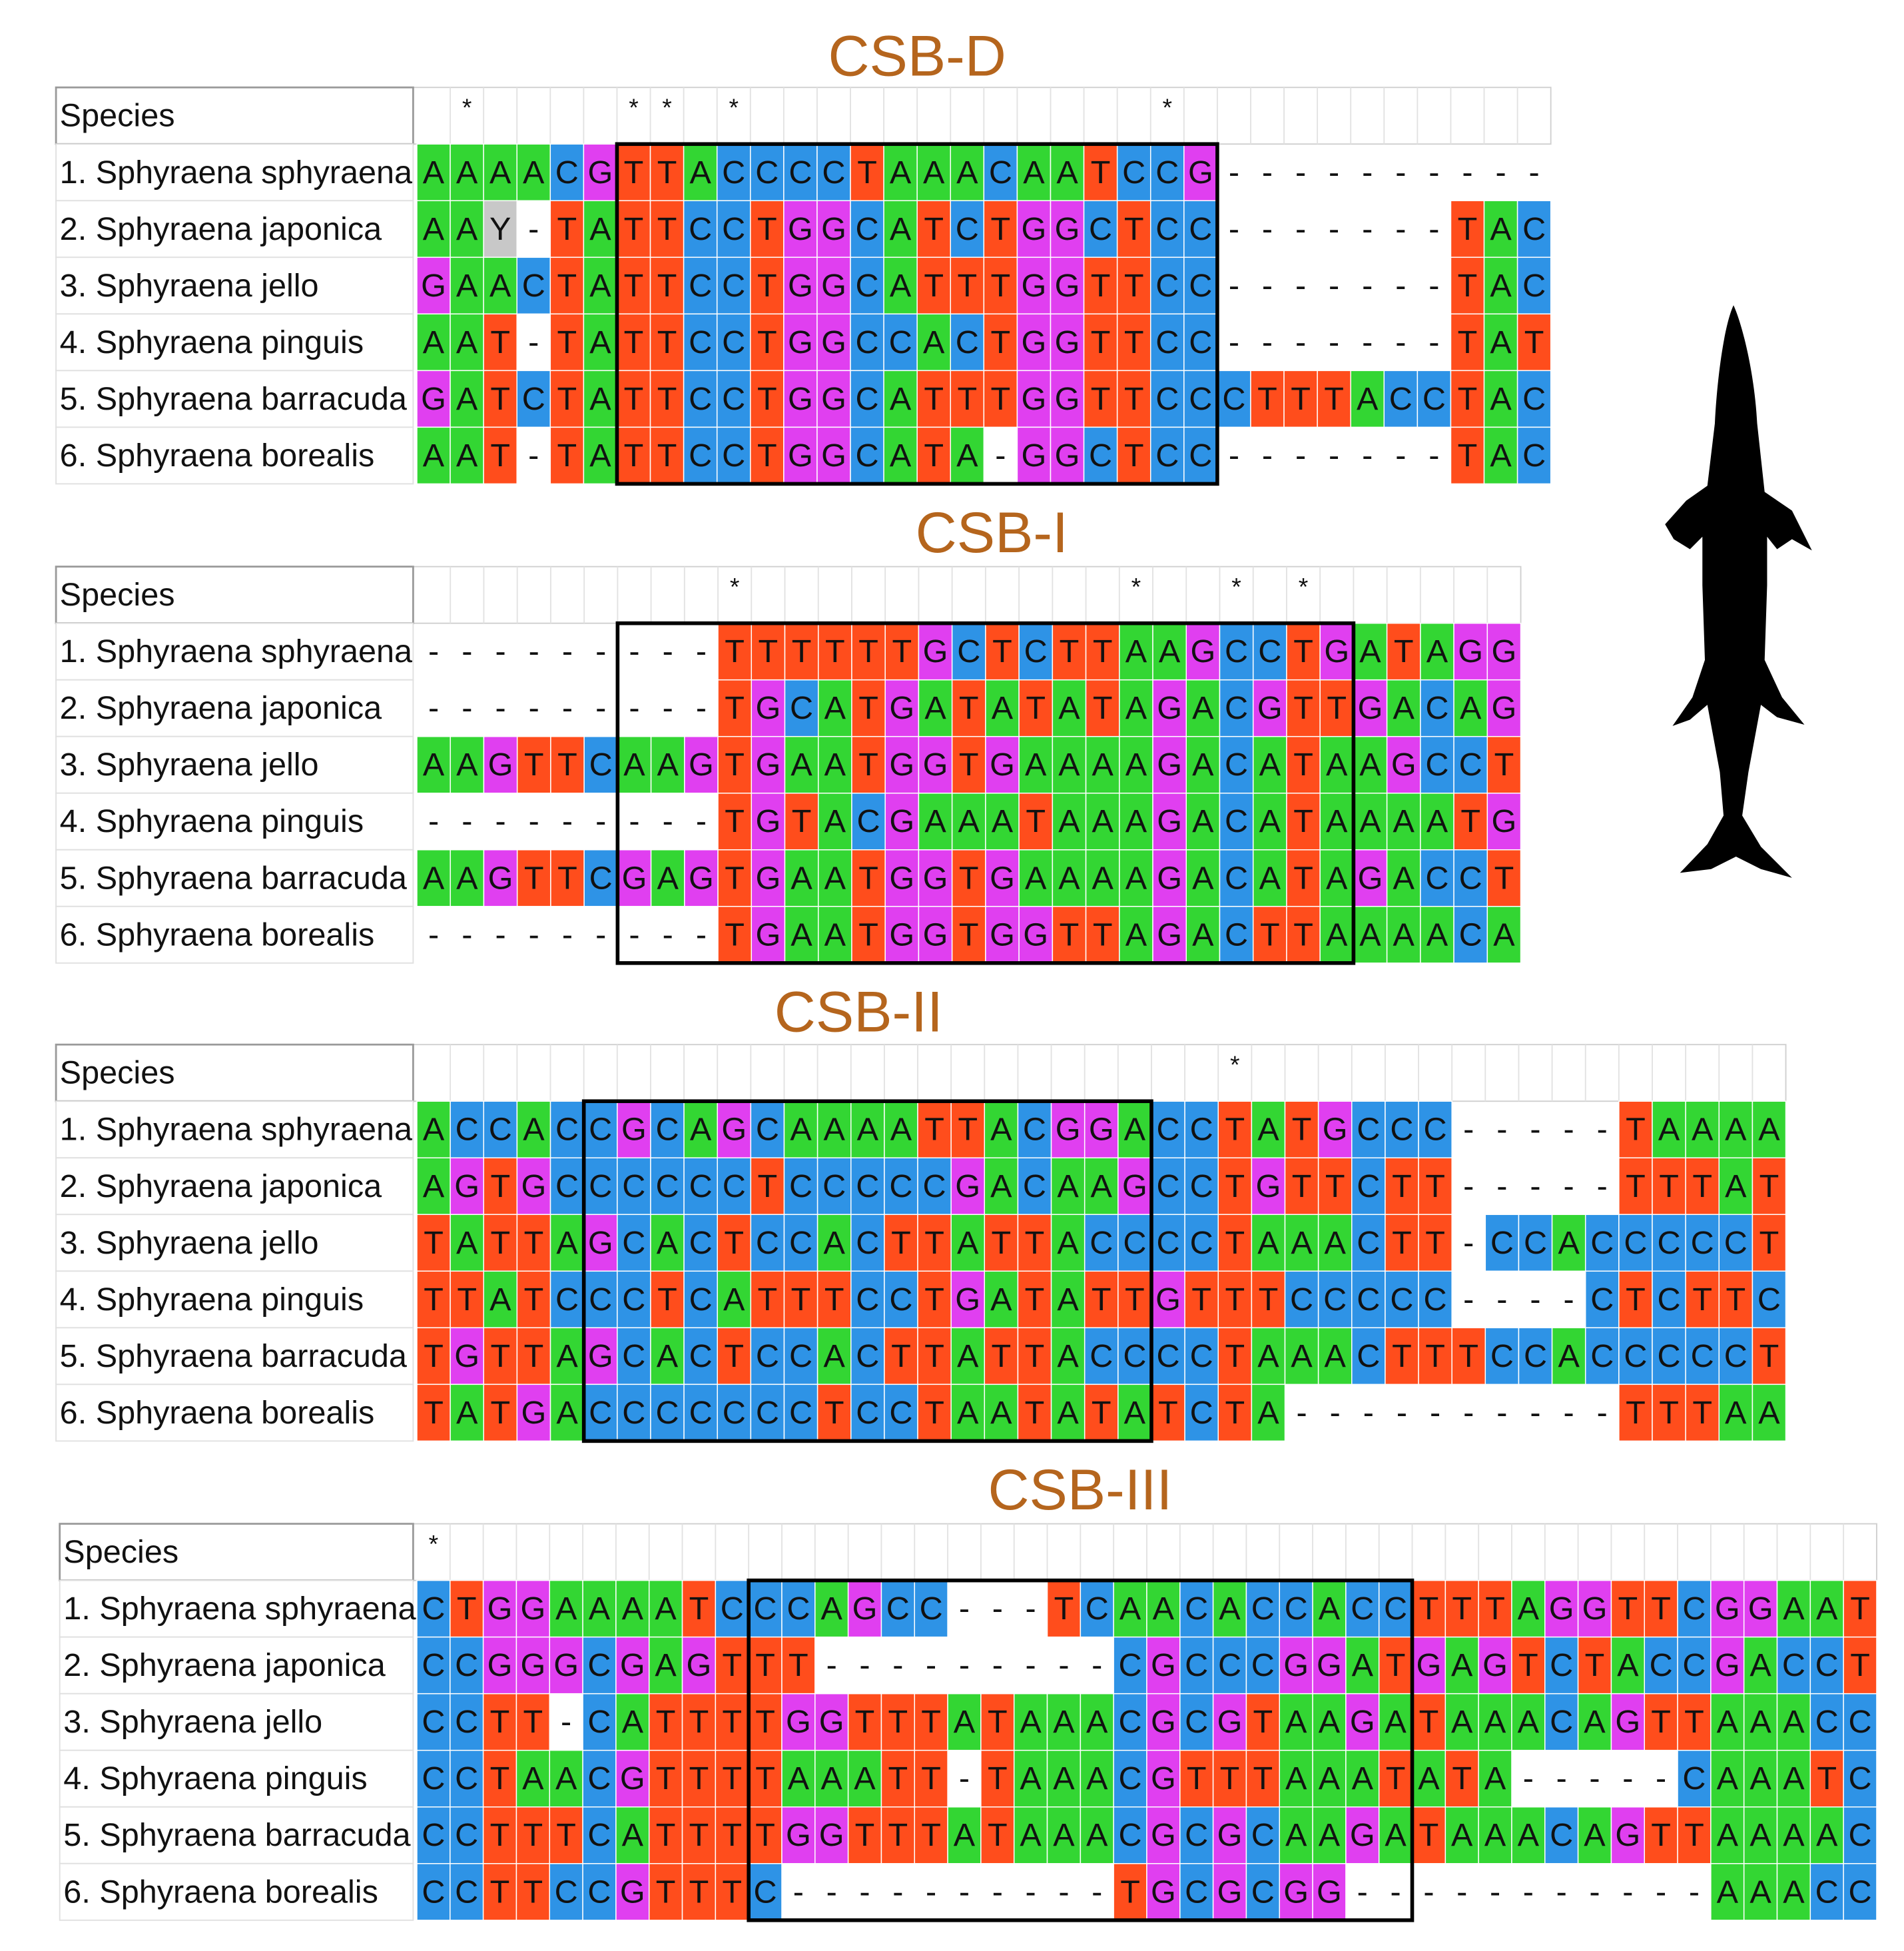  What do you see at coordinates (117, 595) in the screenshot?
I see `header-label: Species` at bounding box center [117, 595].